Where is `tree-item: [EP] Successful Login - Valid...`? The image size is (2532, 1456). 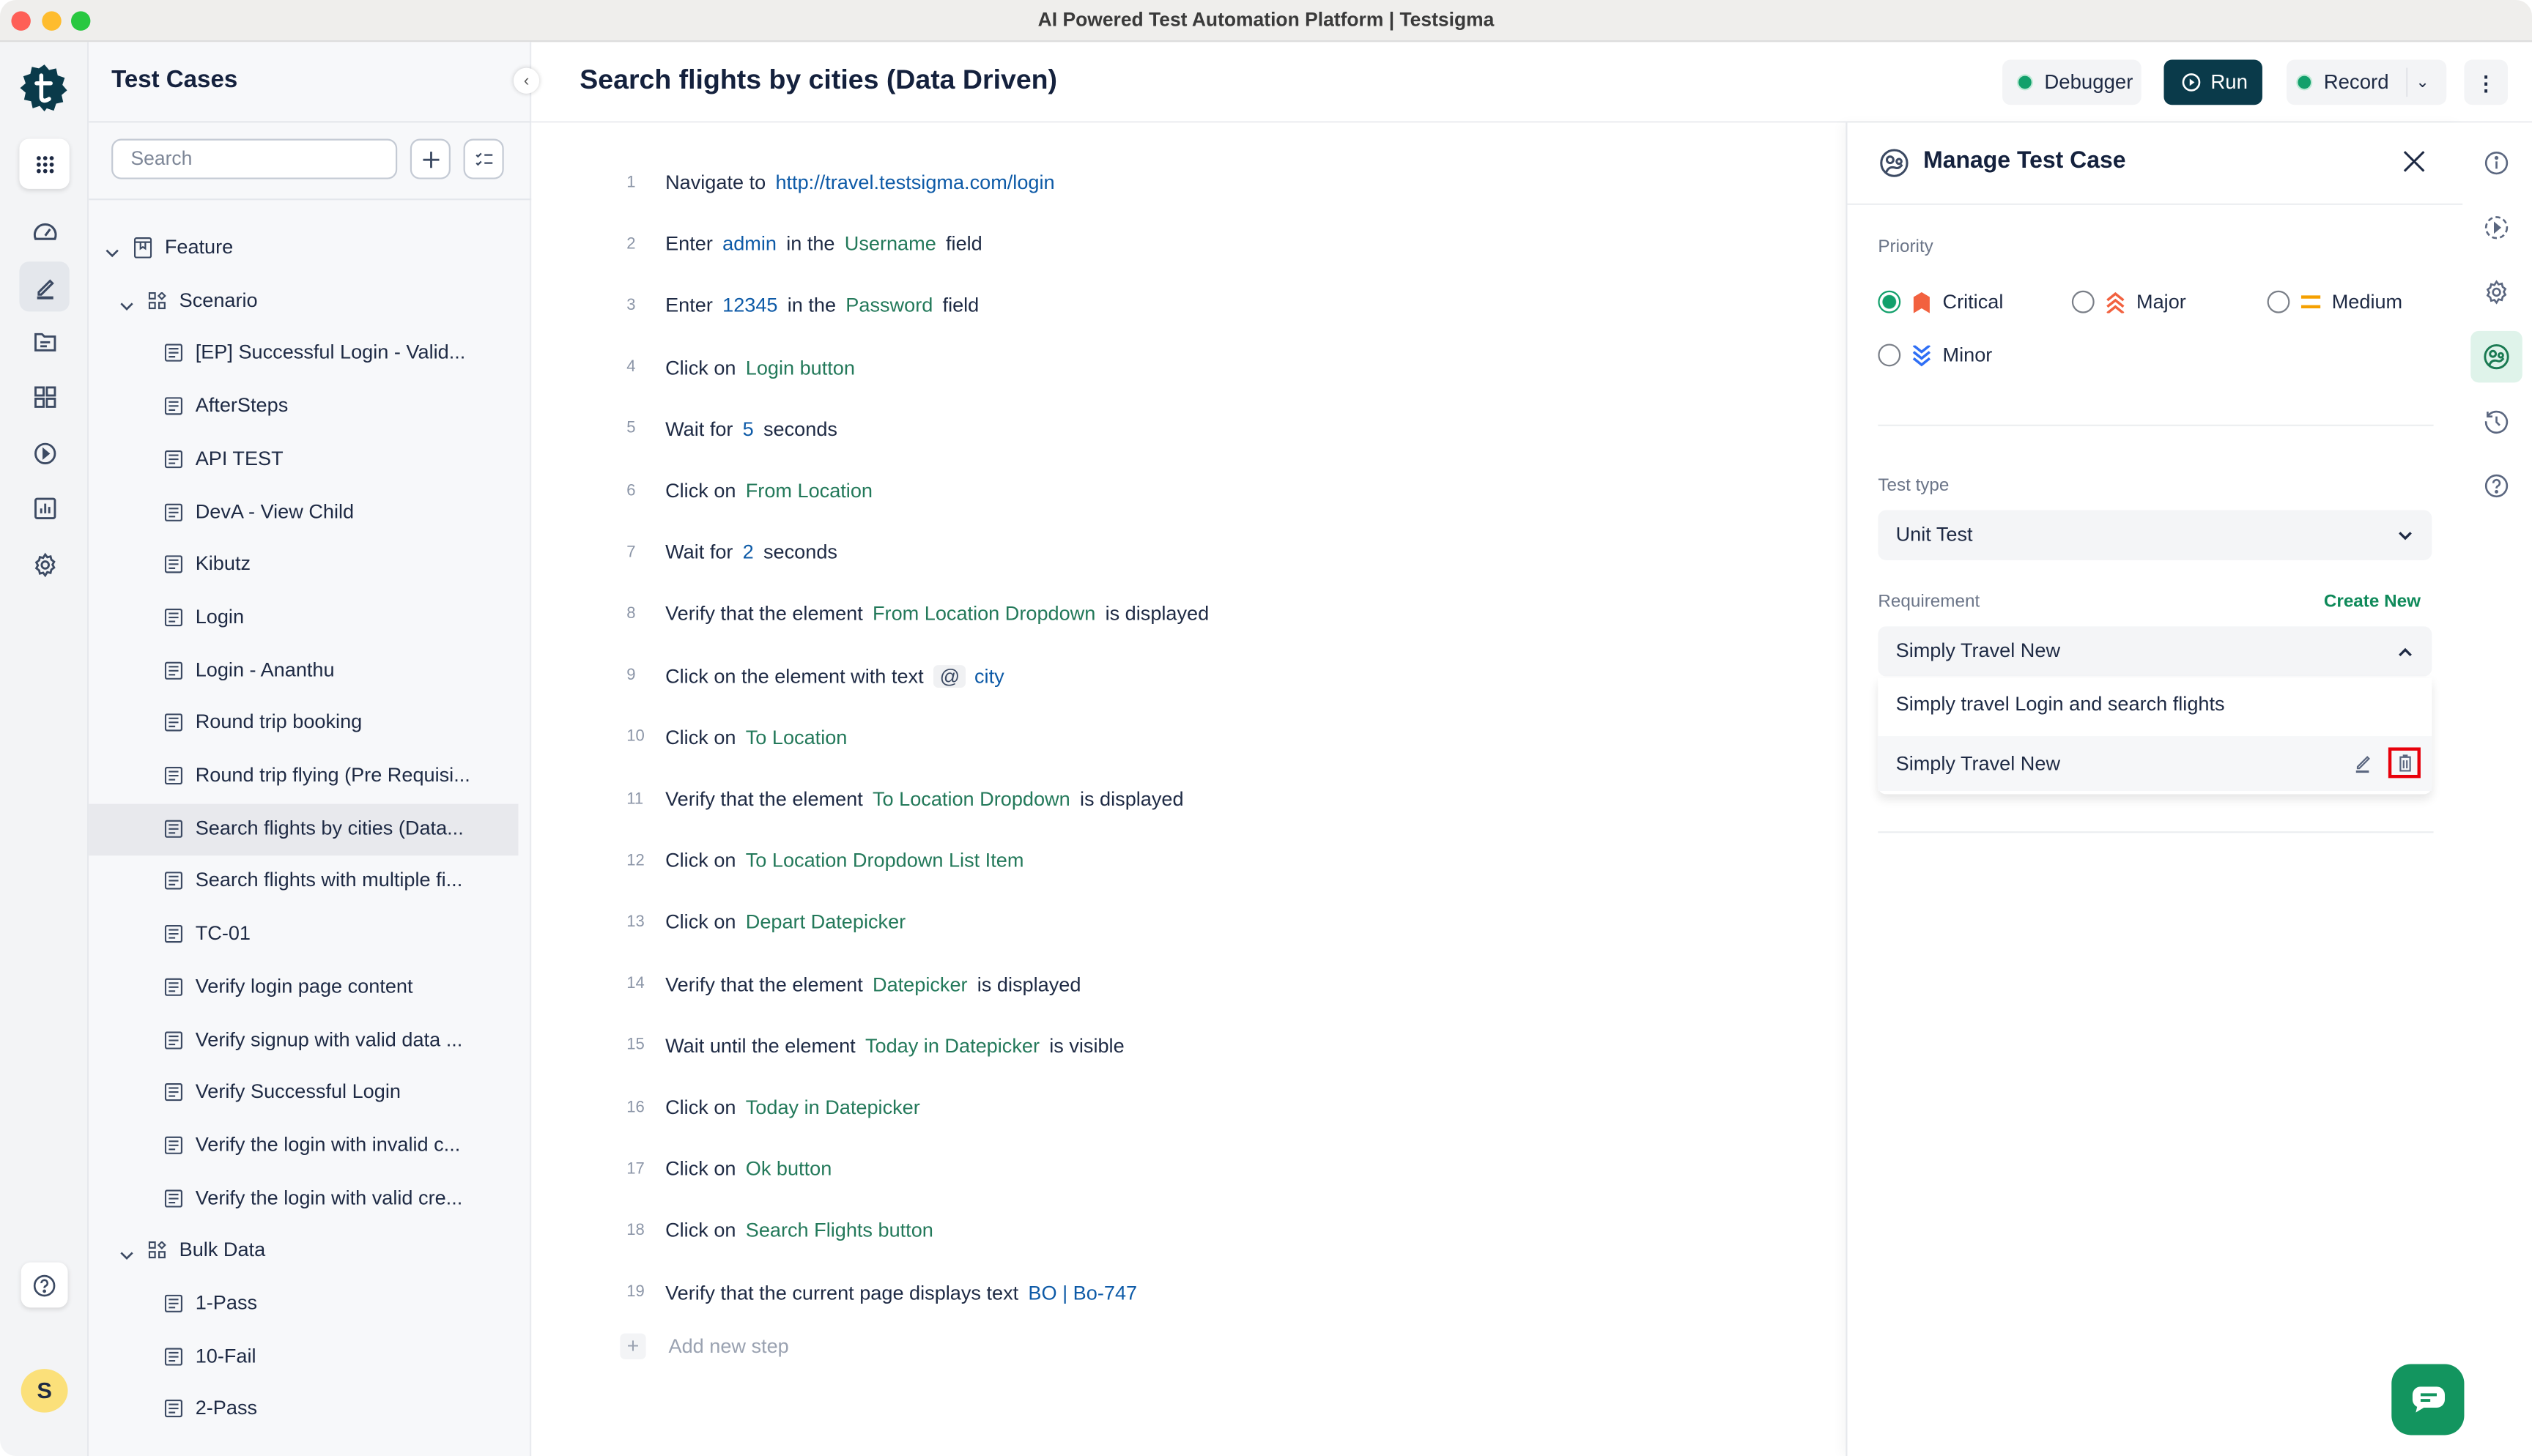
tree-item: [EP] Successful Login - Valid... is located at coordinates (303, 354).